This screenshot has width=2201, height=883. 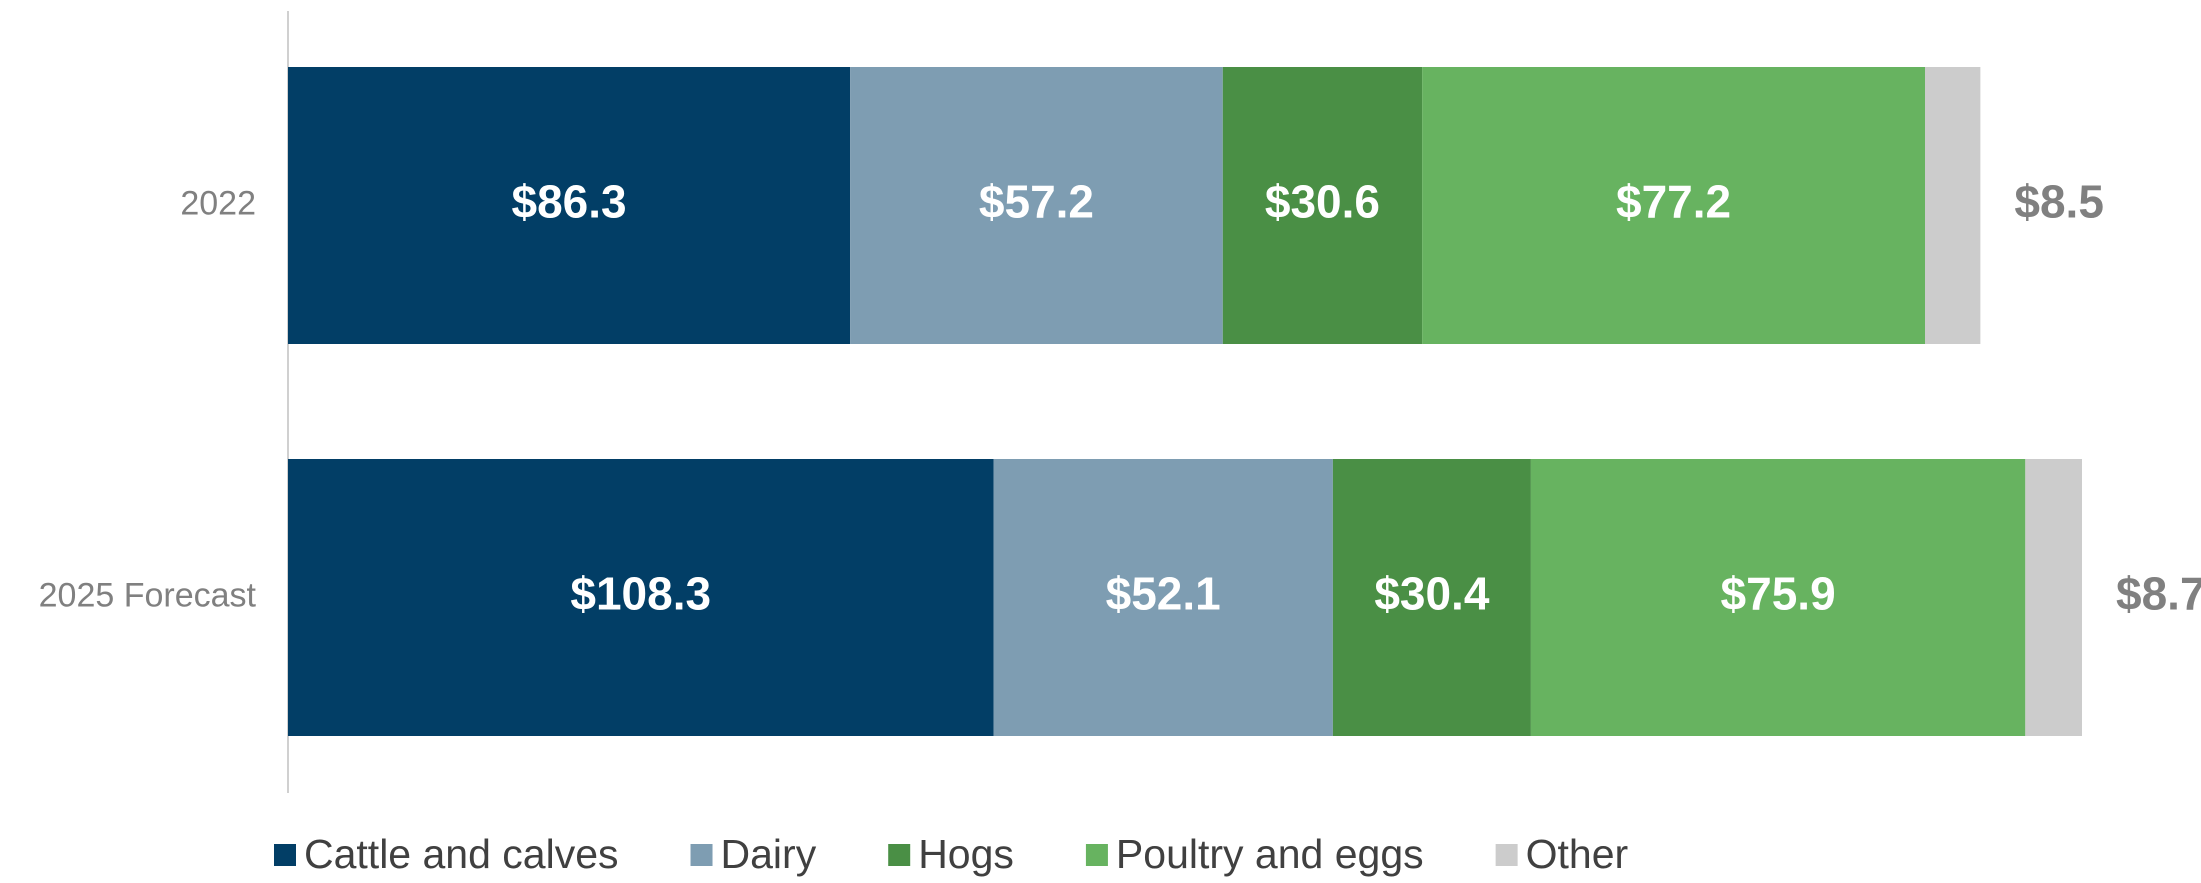 I want to click on legend-label: Dairy, so click(x=769, y=854).